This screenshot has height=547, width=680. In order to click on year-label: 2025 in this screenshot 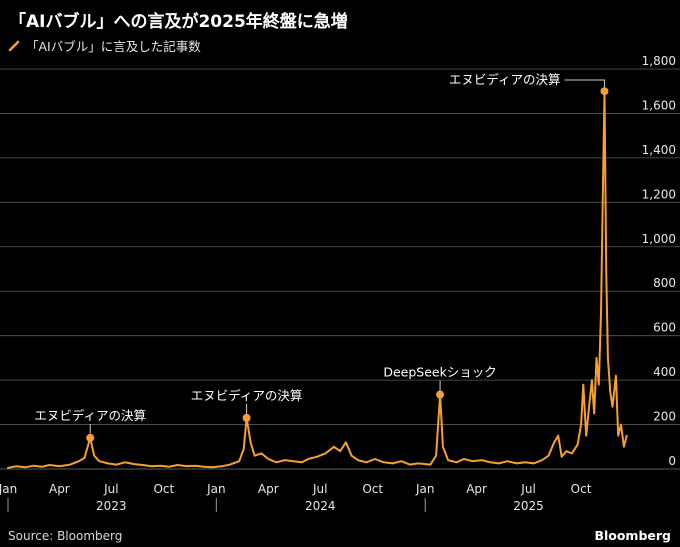, I will do `click(528, 506)`.